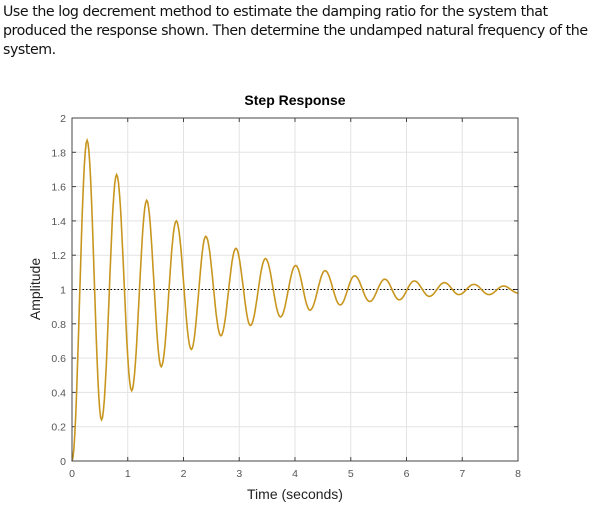  Describe the element at coordinates (184, 474) in the screenshot. I see `x-tick-label: 2` at that location.